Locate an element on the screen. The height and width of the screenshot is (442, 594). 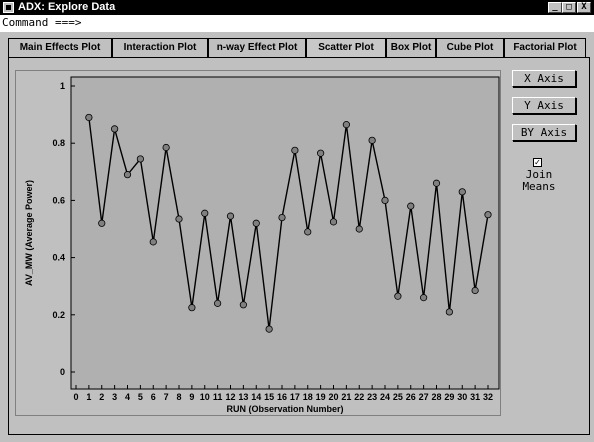
tab-cube-plot: Cube Plot is located at coordinates (470, 47).